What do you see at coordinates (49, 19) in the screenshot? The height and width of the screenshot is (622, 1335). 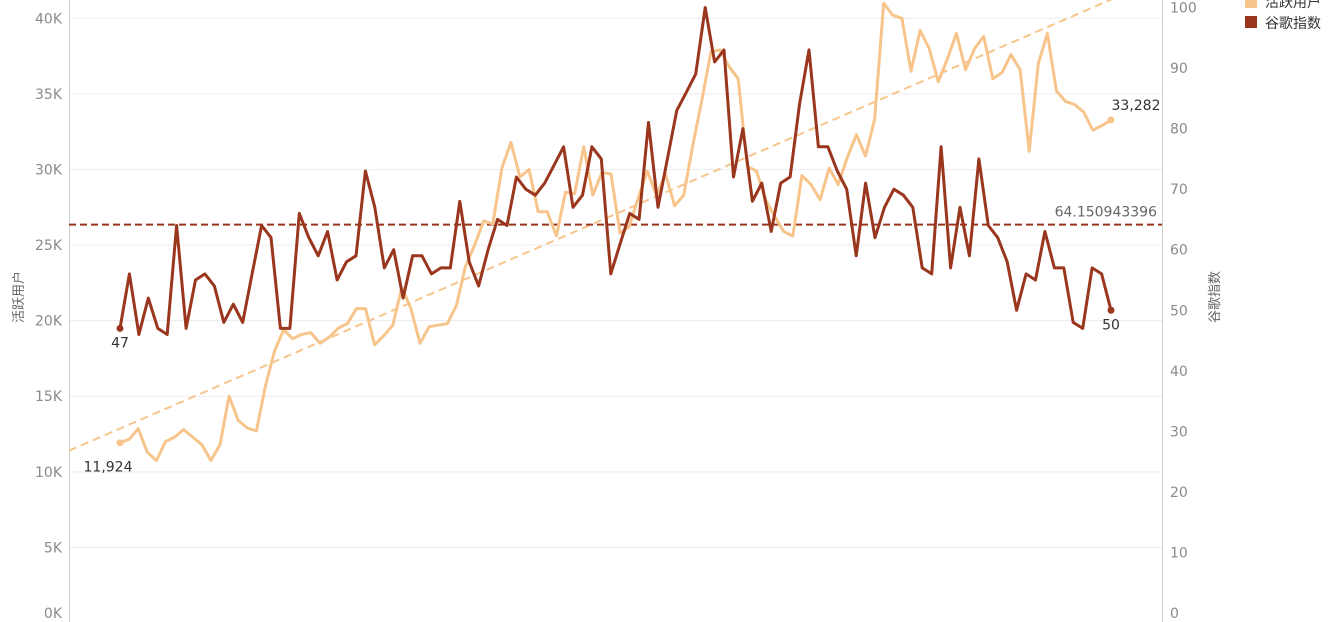 I see `left-tick-label: 40K` at bounding box center [49, 19].